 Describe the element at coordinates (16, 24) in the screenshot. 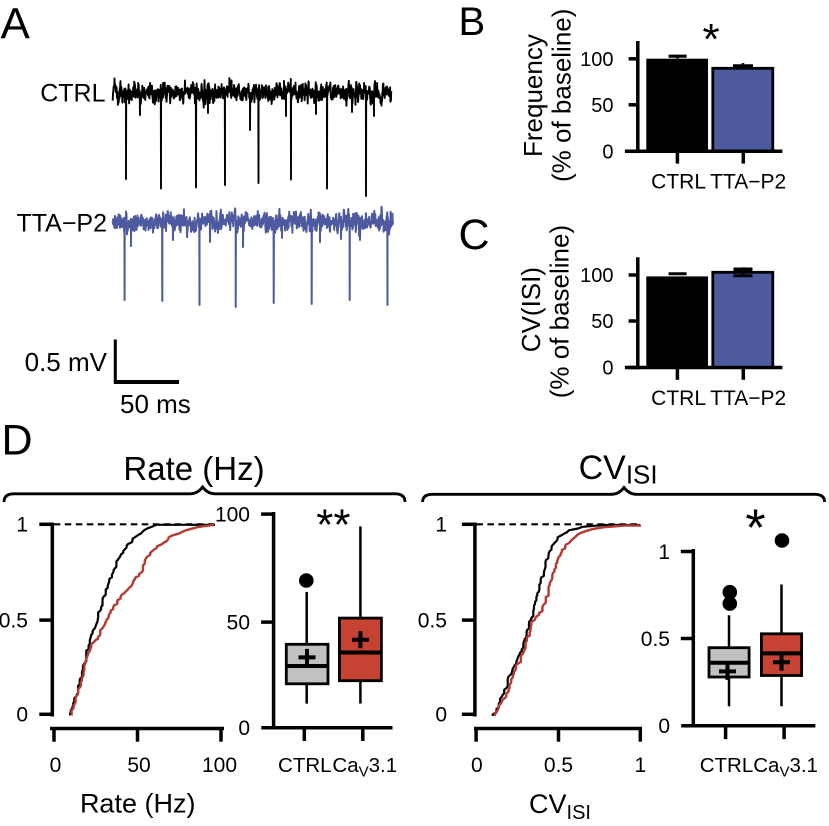

I see `svg-text: A` at that location.